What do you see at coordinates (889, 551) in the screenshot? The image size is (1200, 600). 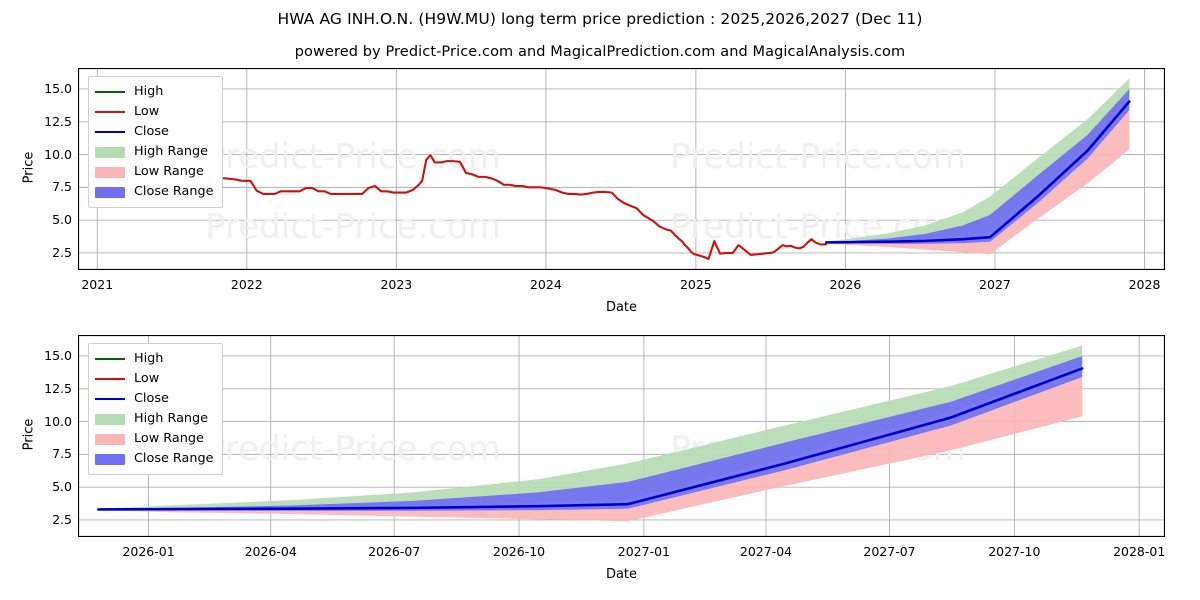 I see `x-tick-label: 2027-07` at bounding box center [889, 551].